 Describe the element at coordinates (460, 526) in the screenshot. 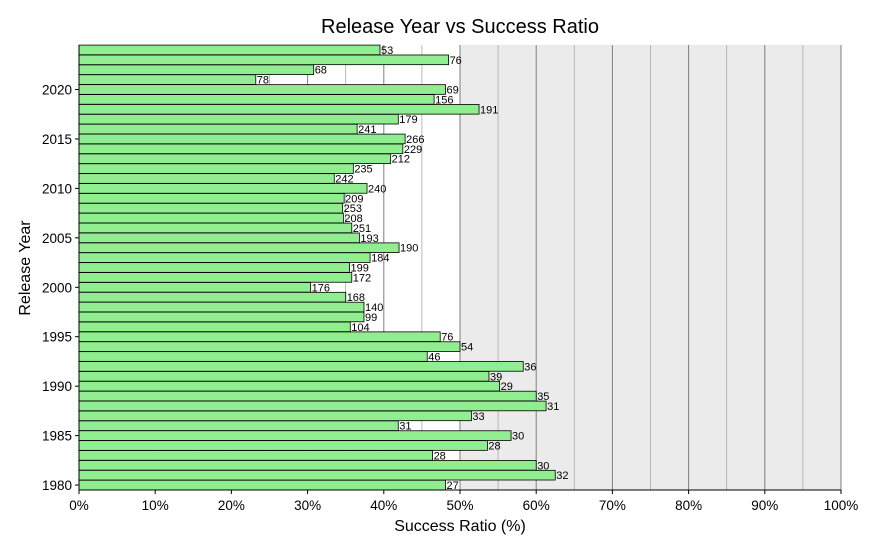

I see `x-axis-title: Success Ratio (%)` at that location.